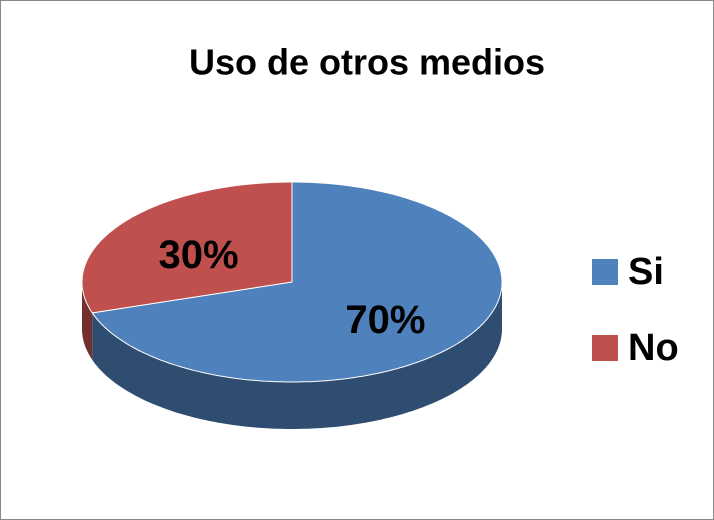 This screenshot has height=520, width=714. Describe the element at coordinates (385, 320) in the screenshot. I see `data-label: 70%` at that location.